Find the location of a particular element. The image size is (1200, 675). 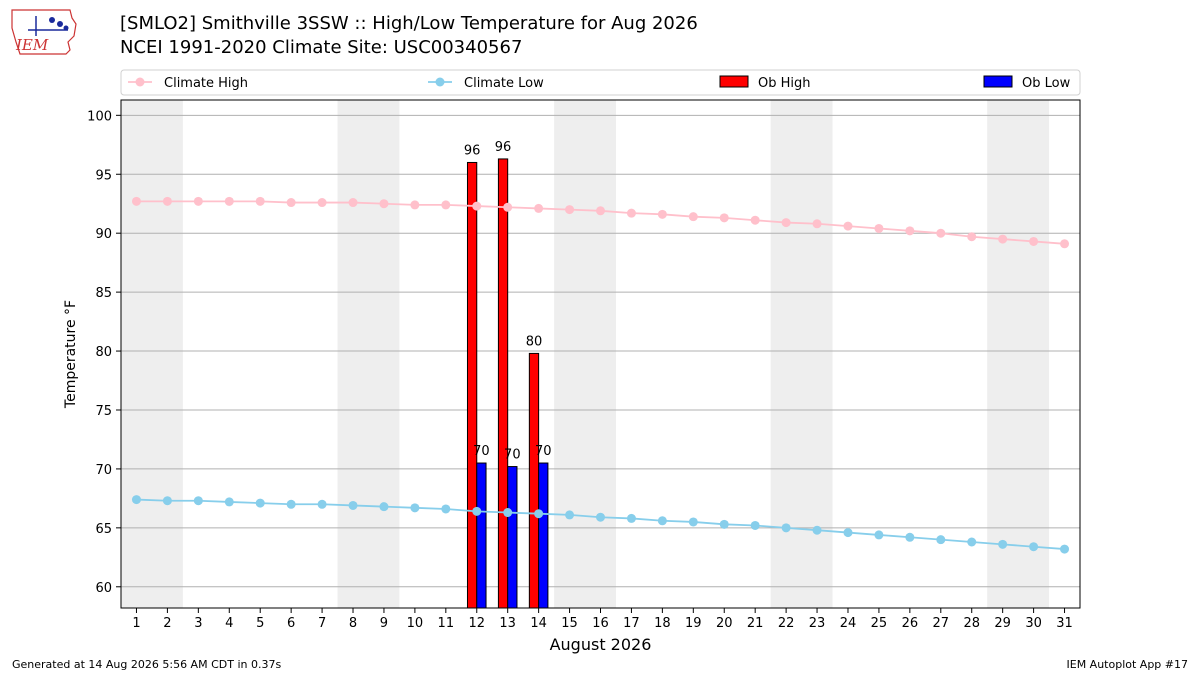

x-tick-label: 30 is located at coordinates (1033, 623).